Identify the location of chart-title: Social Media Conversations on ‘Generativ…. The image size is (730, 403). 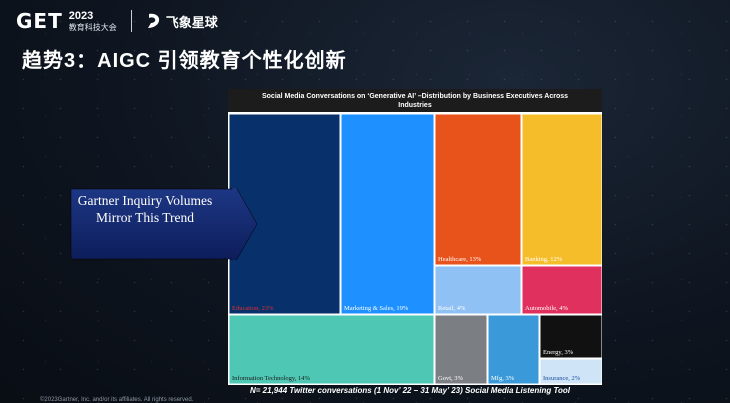
(415, 100).